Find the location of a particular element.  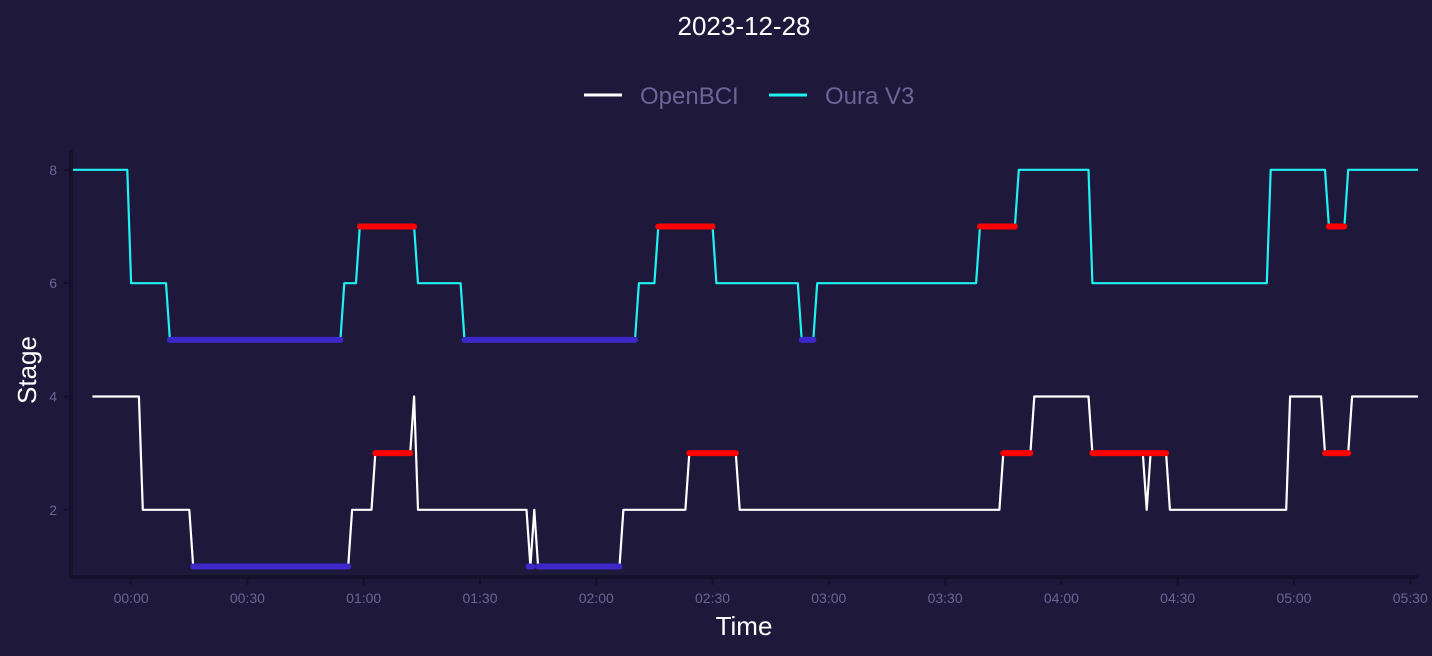

legend-label-openbci: OpenBCI is located at coordinates (689, 96).